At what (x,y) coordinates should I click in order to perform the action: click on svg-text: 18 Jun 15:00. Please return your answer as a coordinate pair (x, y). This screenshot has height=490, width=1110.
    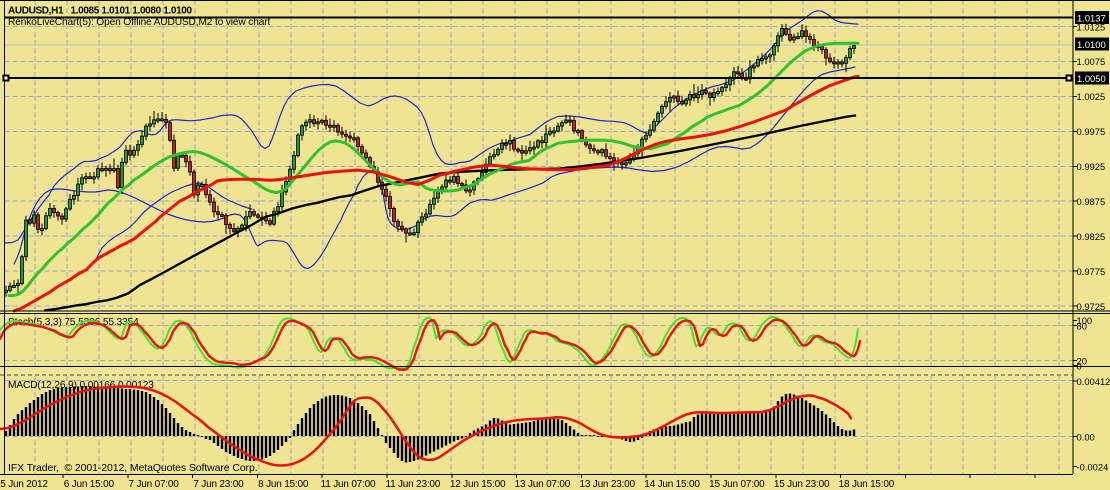
    Looking at the image, I should click on (867, 484).